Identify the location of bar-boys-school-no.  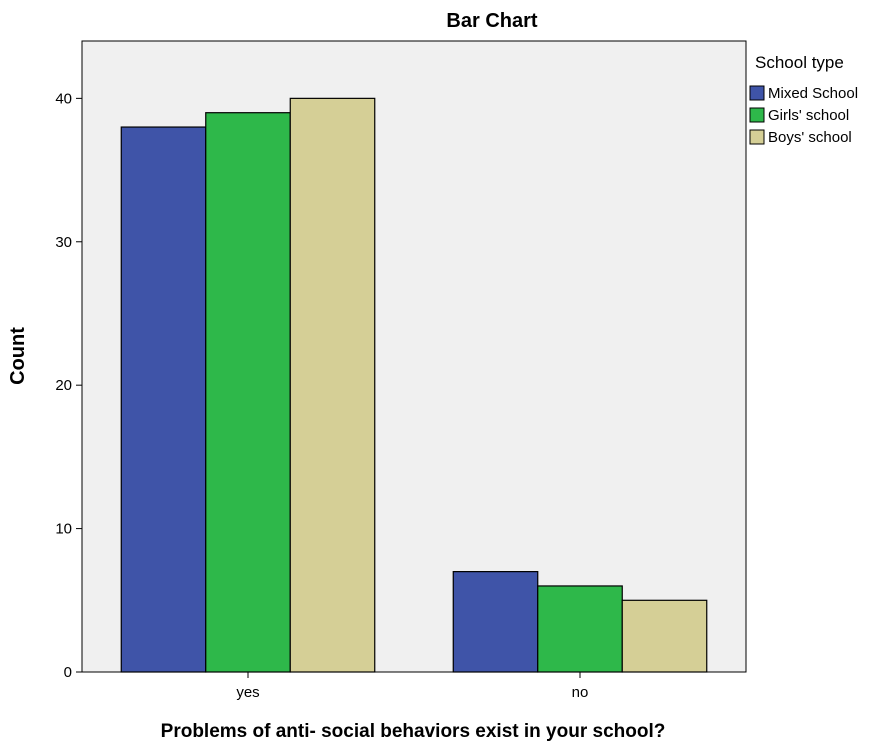
(664, 636).